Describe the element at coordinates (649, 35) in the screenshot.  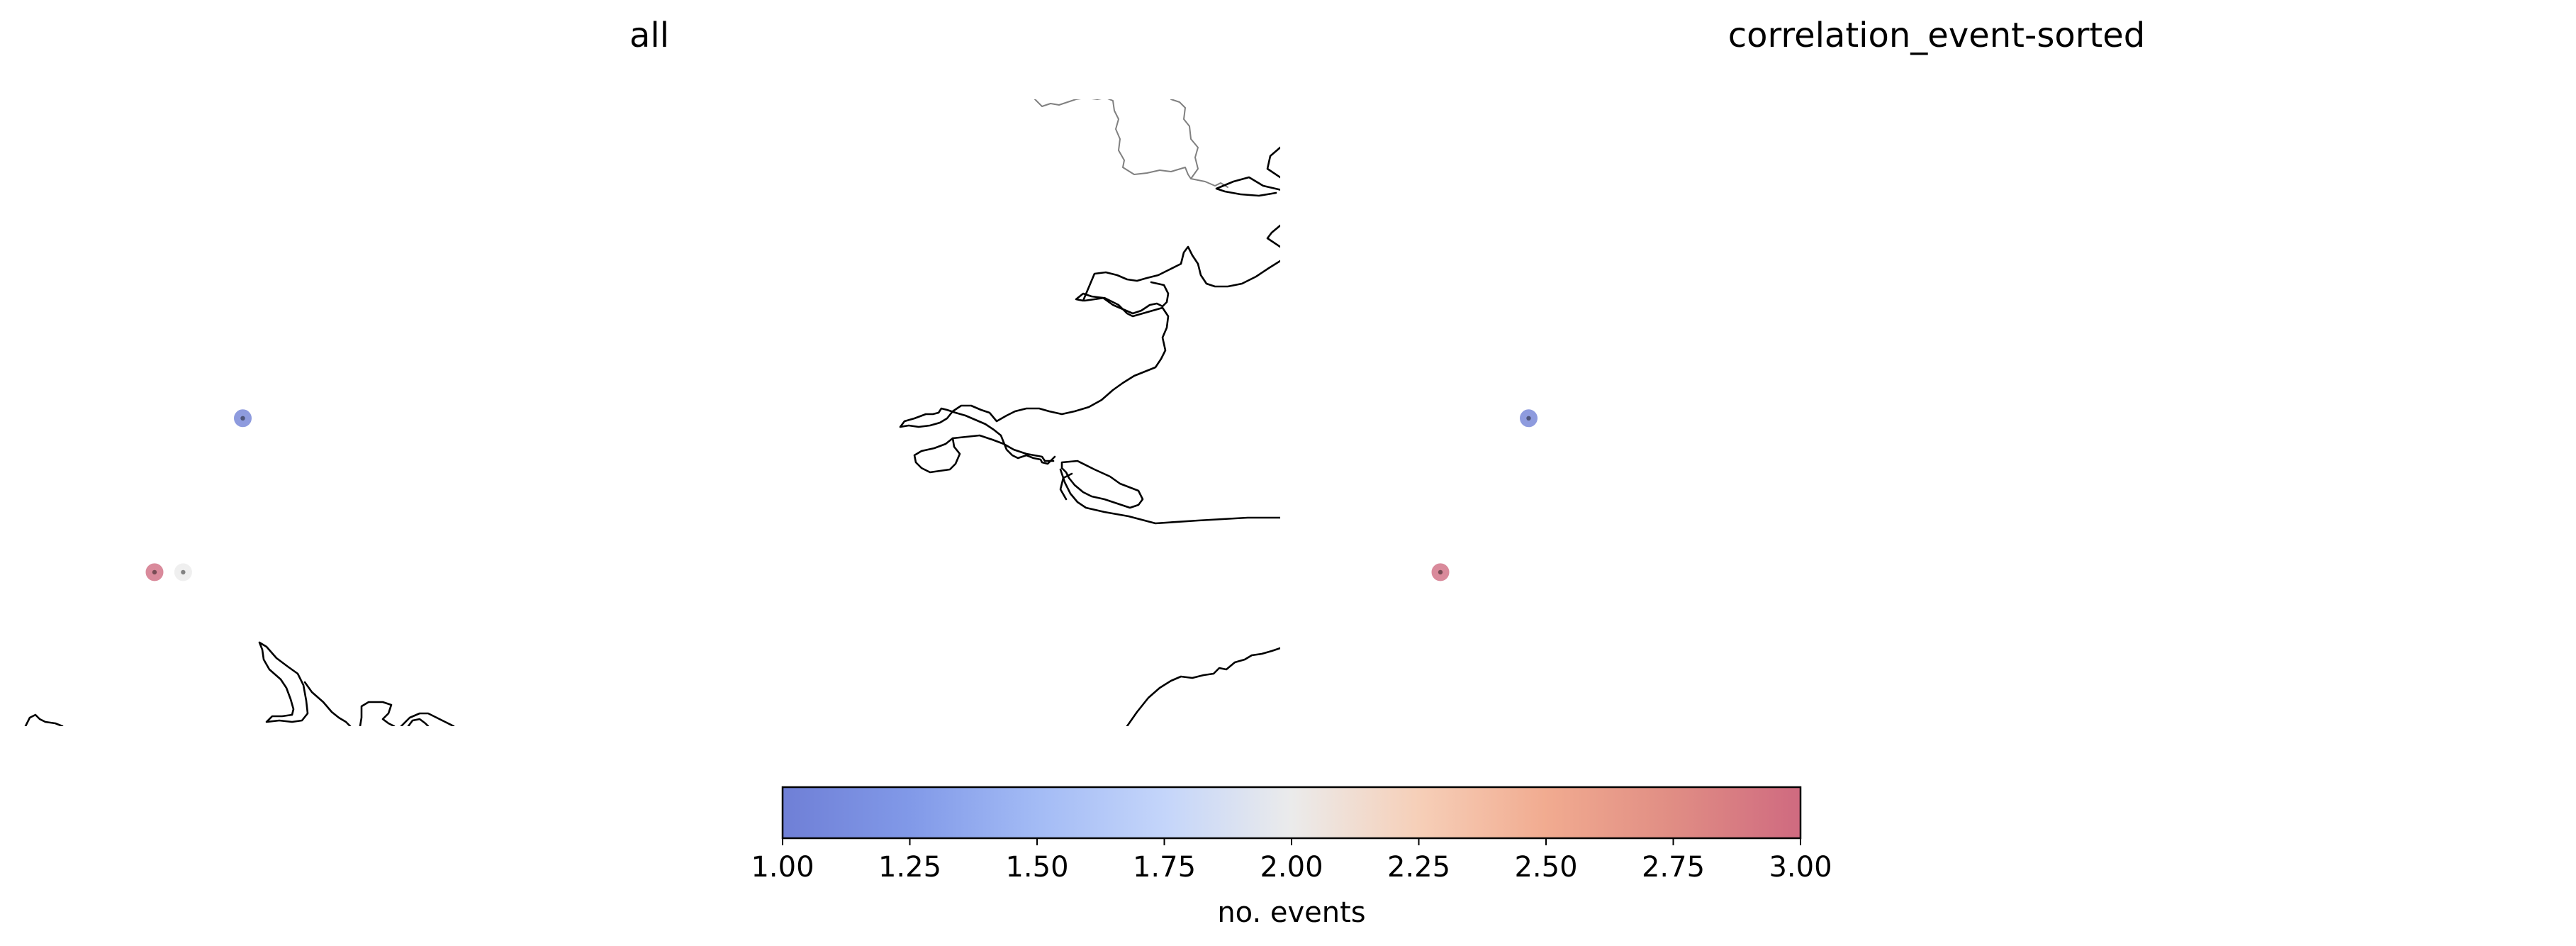
I see `panel-title-all: all` at that location.